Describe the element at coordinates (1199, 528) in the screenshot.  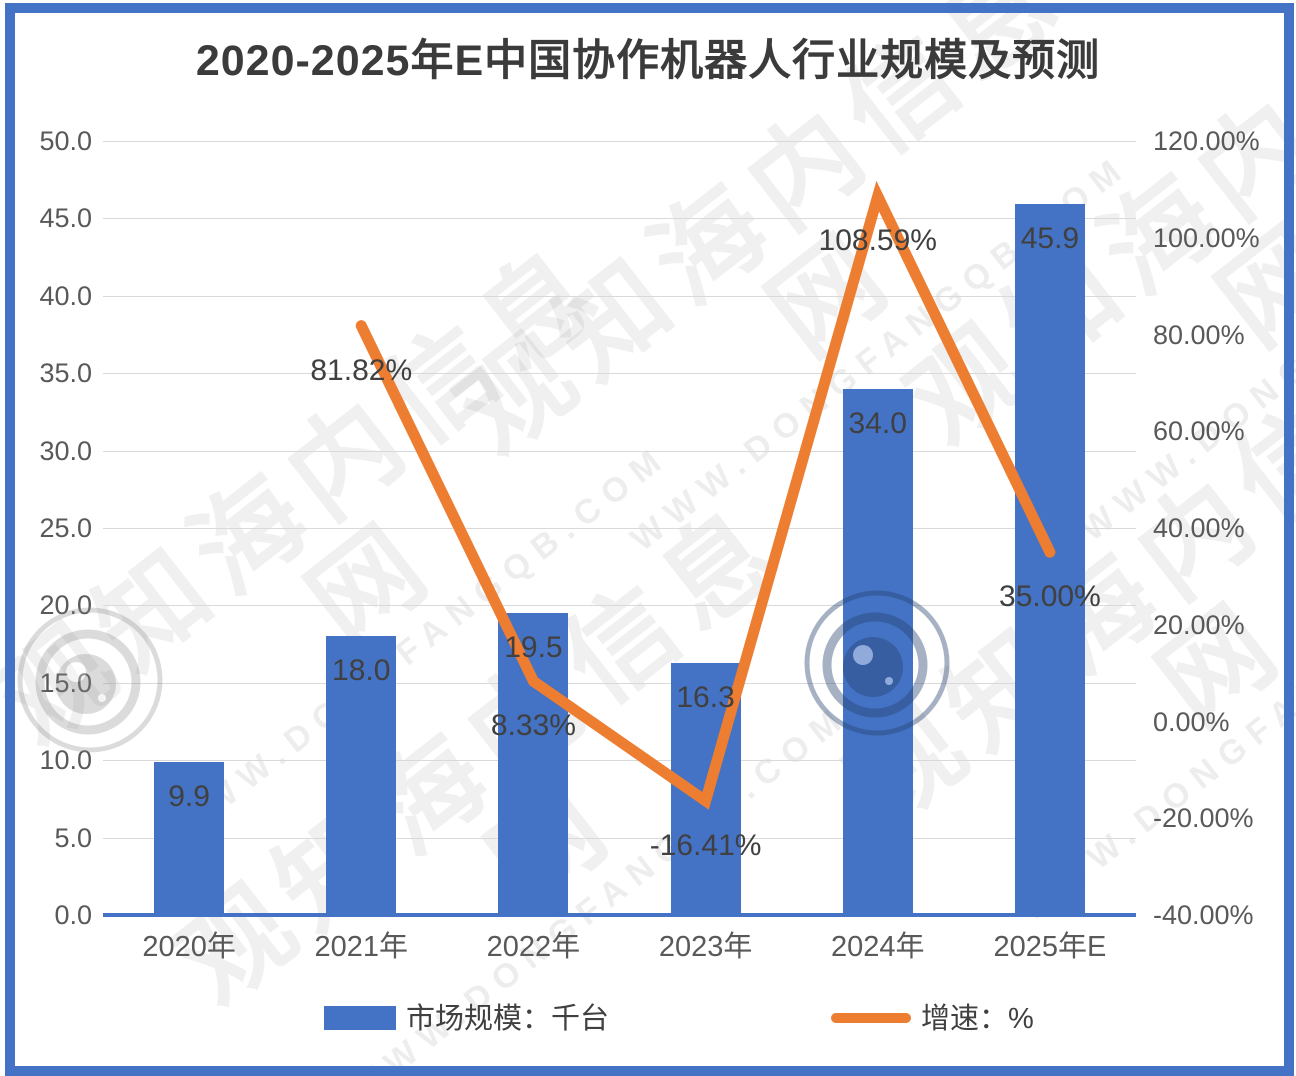
I see `right-axis-tick: 40.00%` at that location.